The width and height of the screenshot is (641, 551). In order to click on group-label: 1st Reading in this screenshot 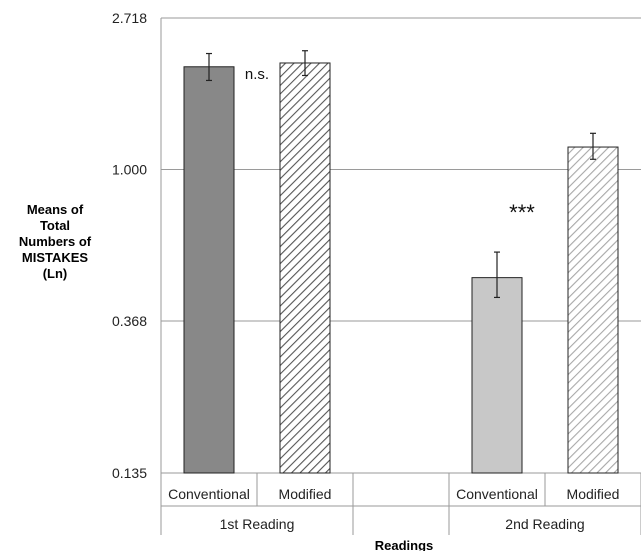, I will do `click(257, 524)`.